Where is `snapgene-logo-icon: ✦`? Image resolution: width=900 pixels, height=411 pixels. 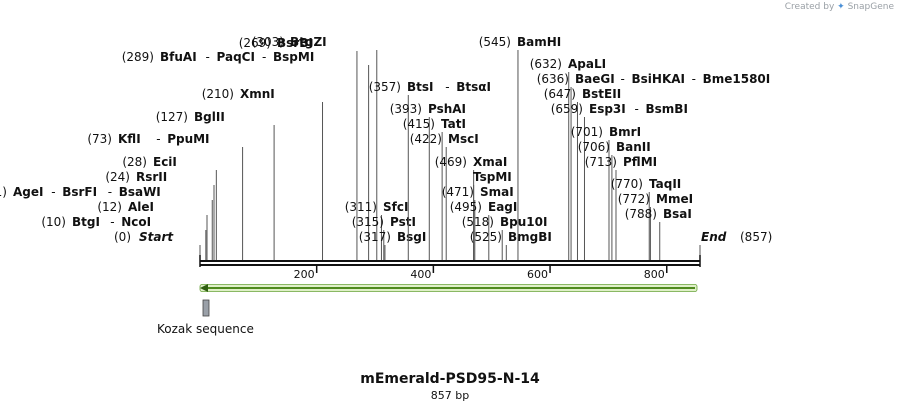
snapgene-logo-icon: ✦ is located at coordinates (841, 7).